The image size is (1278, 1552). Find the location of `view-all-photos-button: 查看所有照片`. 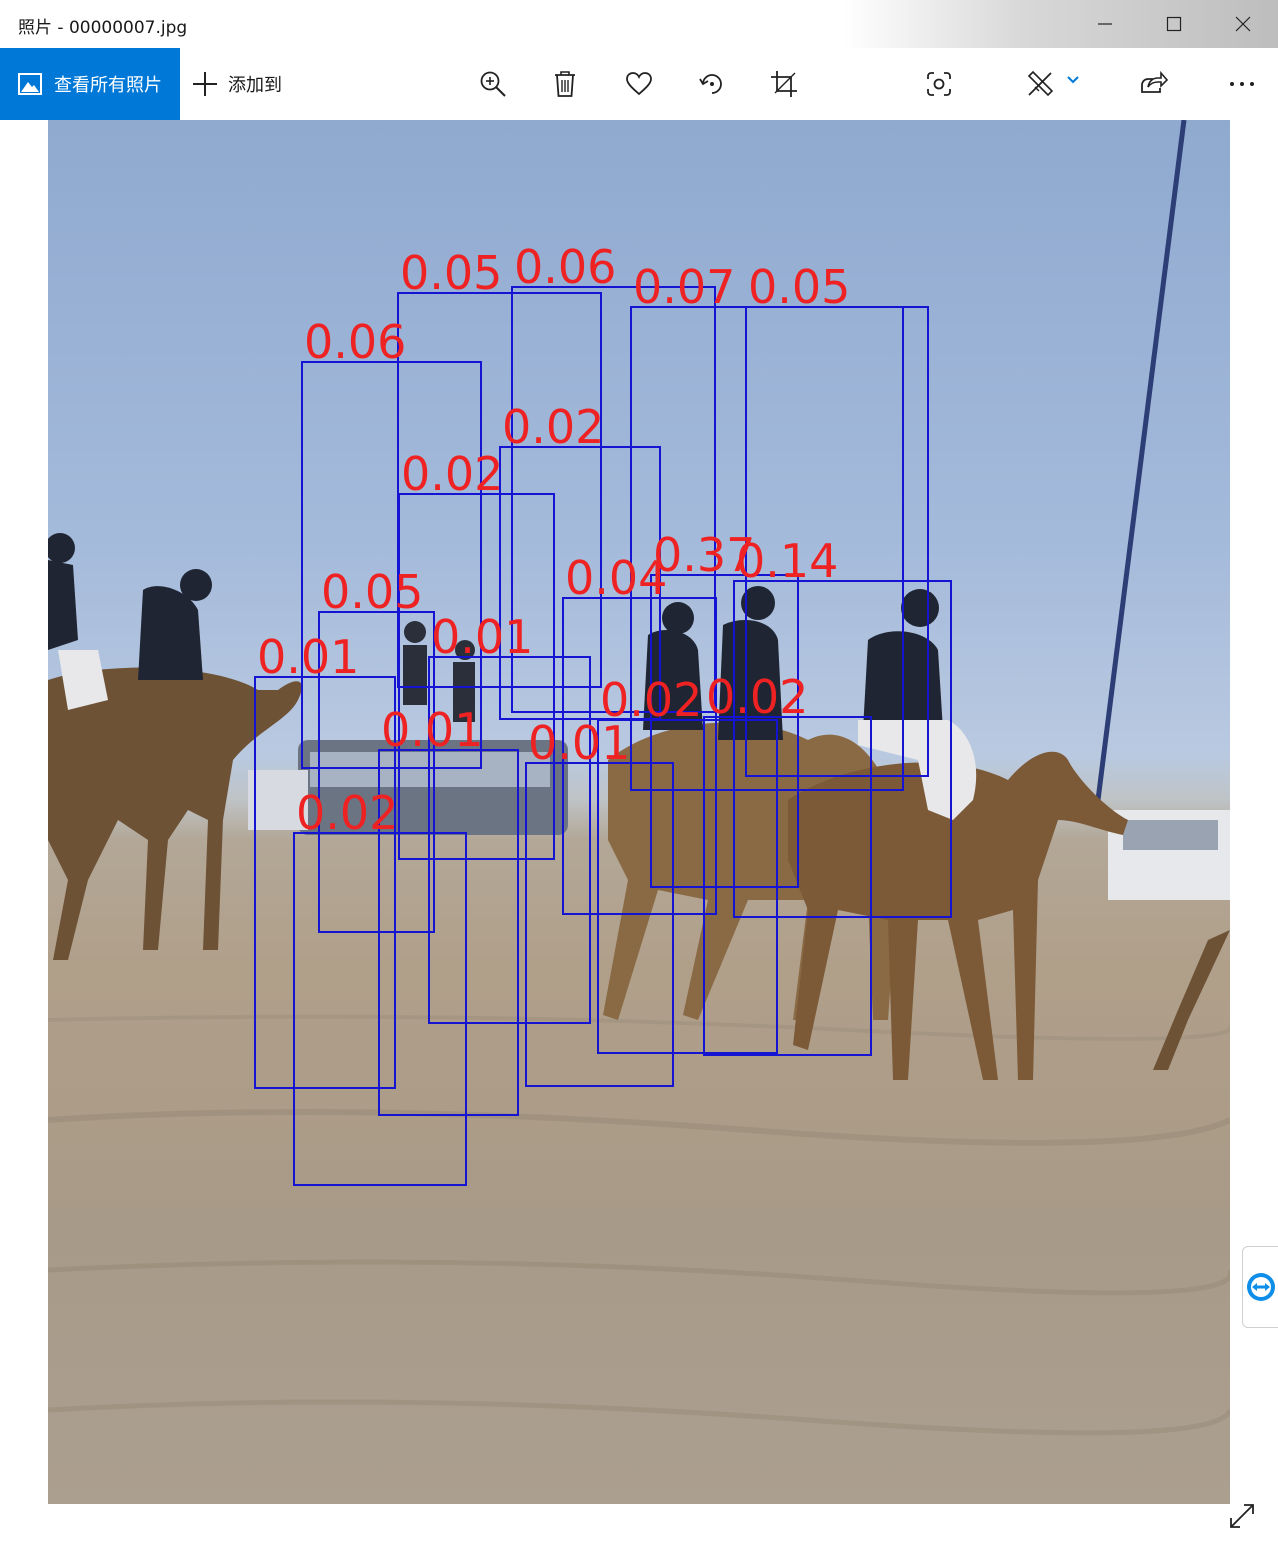

view-all-photos-button: 查看所有照片 is located at coordinates (90, 84).